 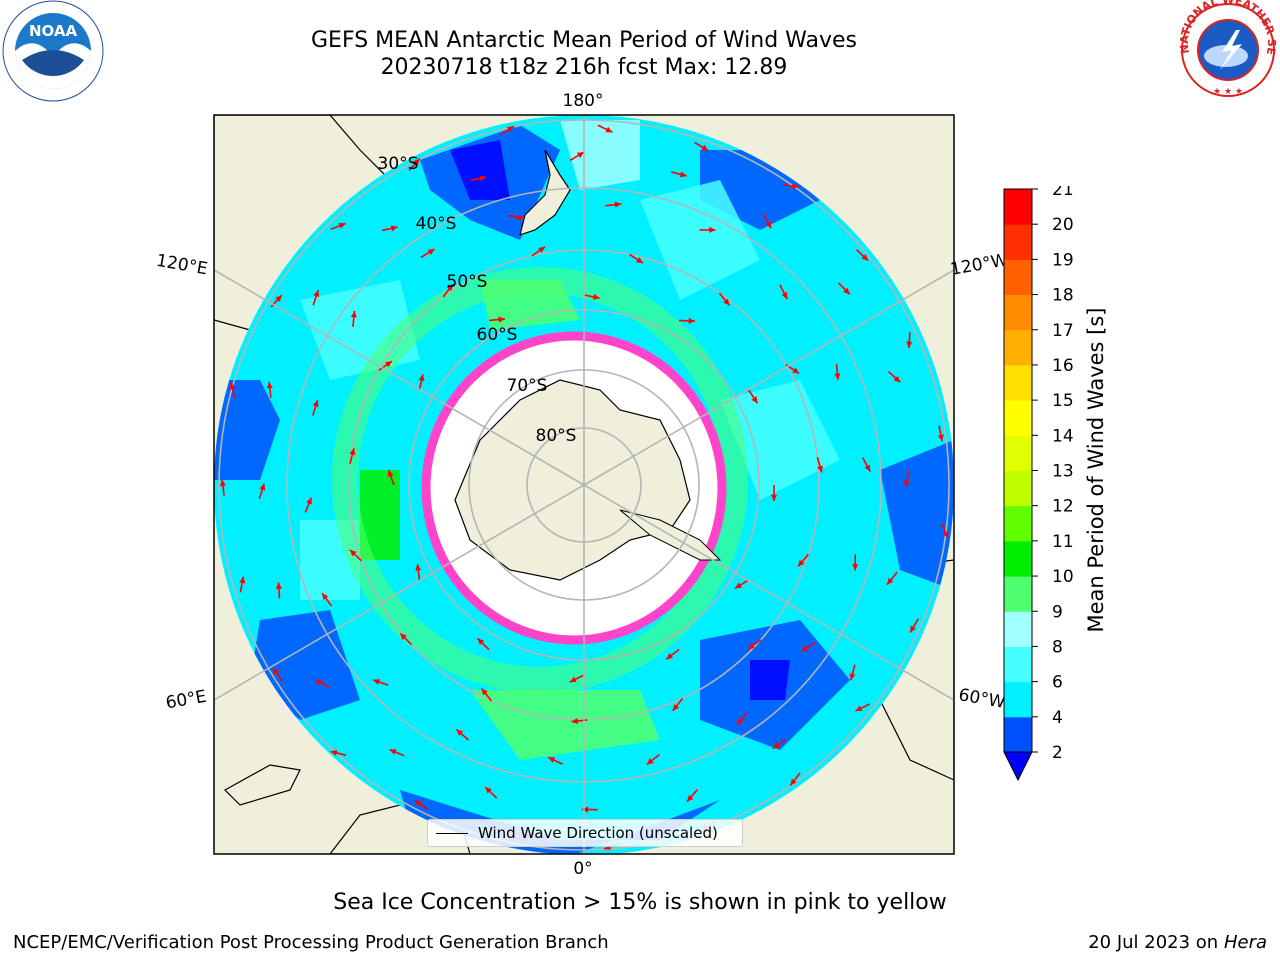 I want to click on colorbar-tick-label: 4, so click(x=1057, y=718).